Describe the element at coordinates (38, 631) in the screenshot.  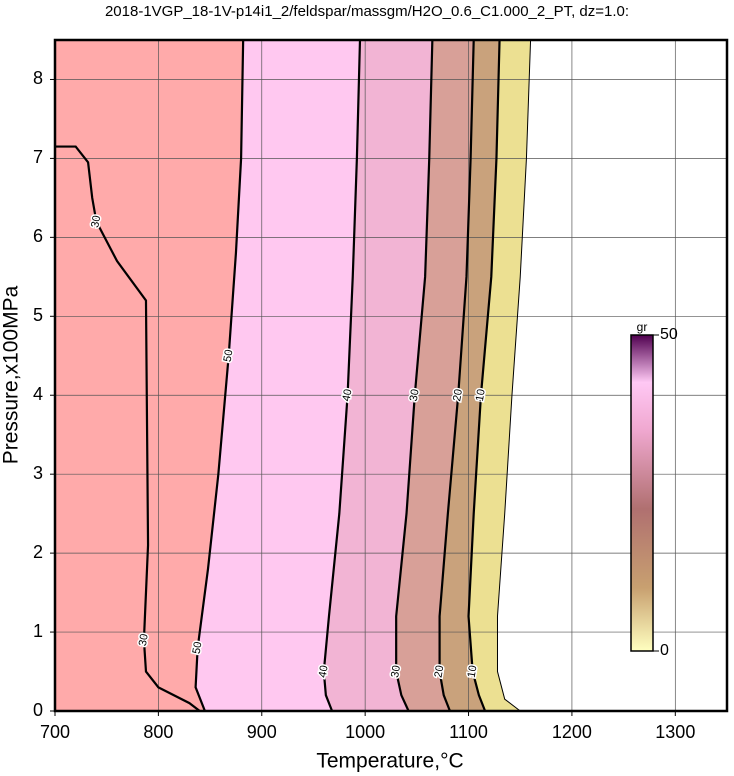
I see `y-tick-label: 1` at that location.